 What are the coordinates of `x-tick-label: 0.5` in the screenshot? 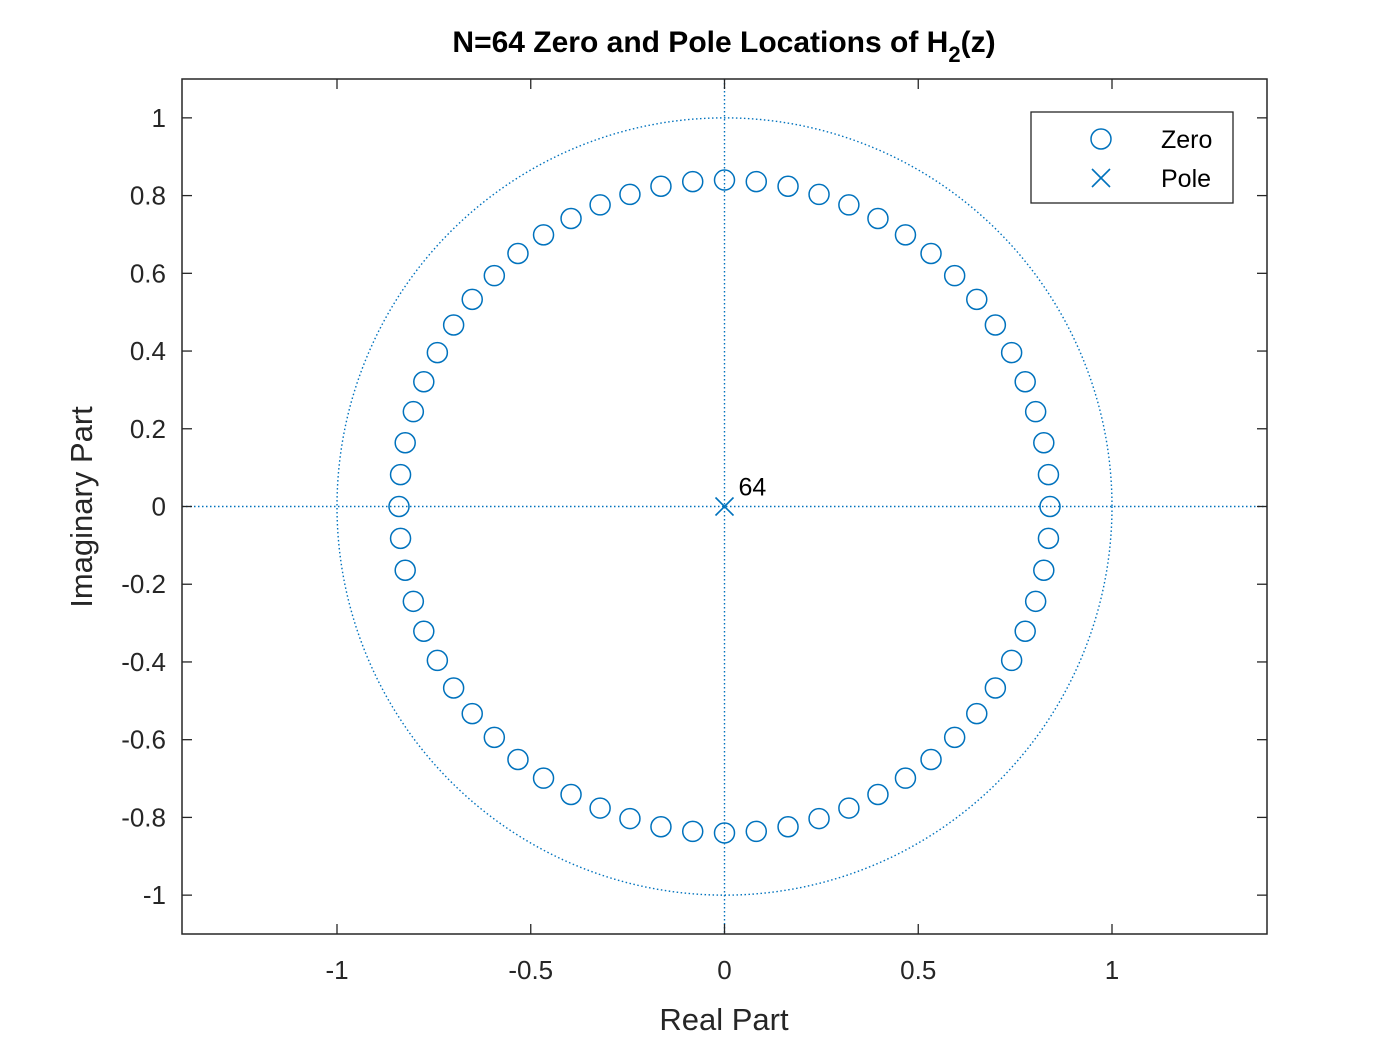 It's located at (918, 970).